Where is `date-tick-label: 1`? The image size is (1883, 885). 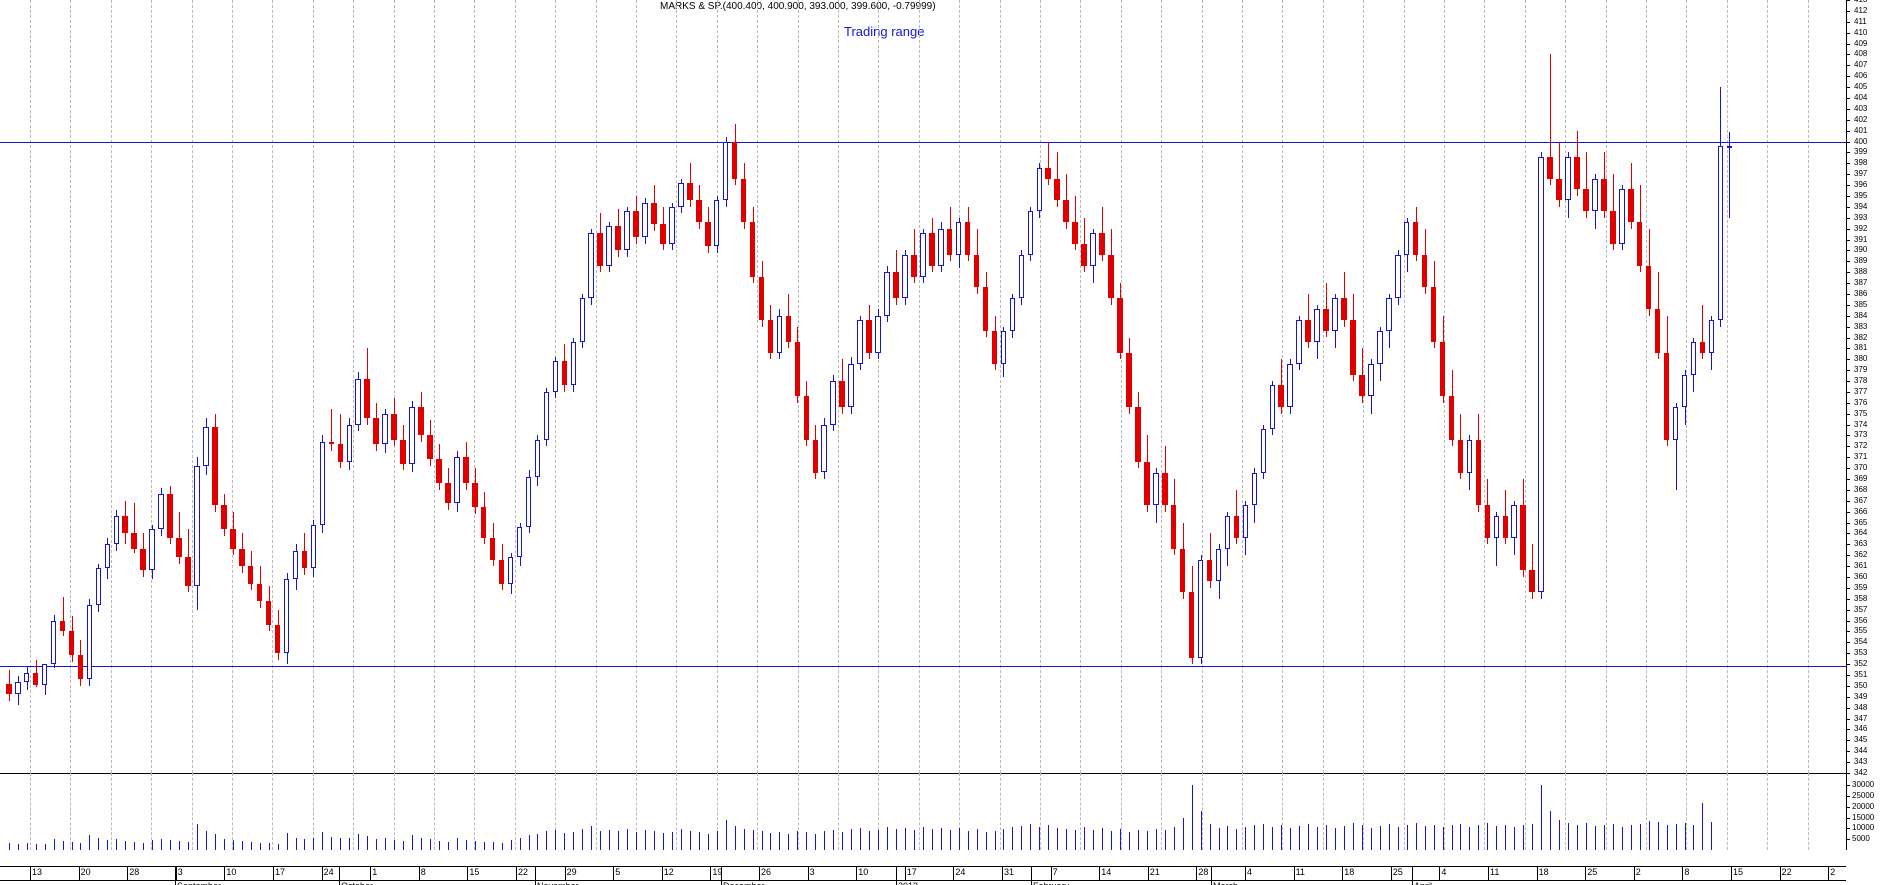
date-tick-label: 1 is located at coordinates (375, 872).